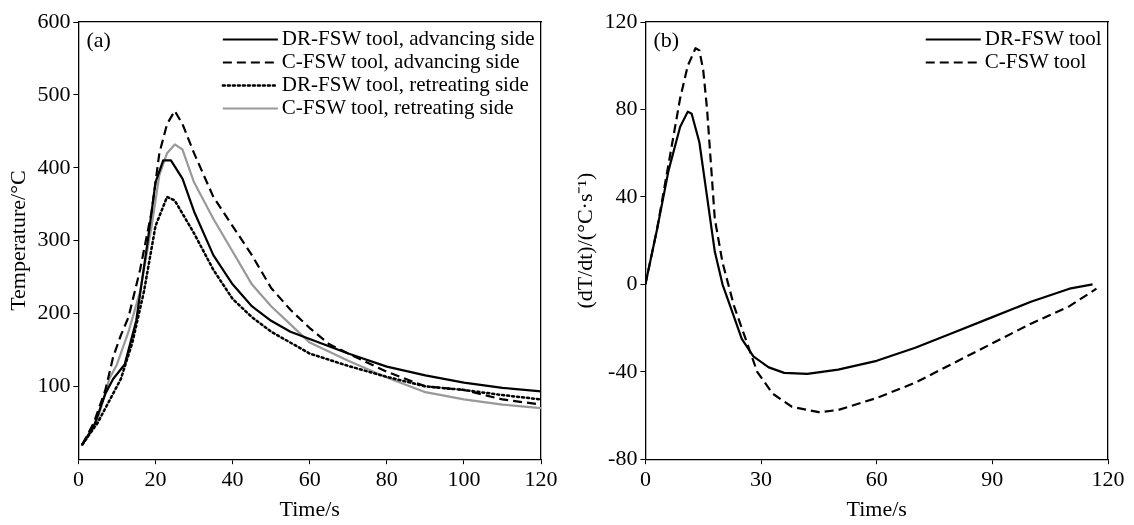  I want to click on x-tick-label: 90, so click(992, 479).